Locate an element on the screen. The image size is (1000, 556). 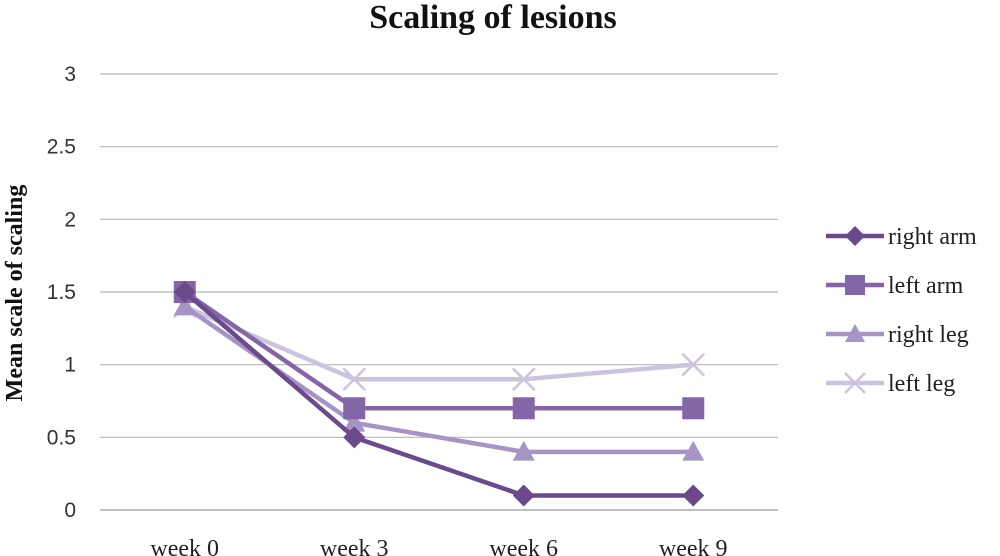
y-tick-label: 0 is located at coordinates (70, 510).